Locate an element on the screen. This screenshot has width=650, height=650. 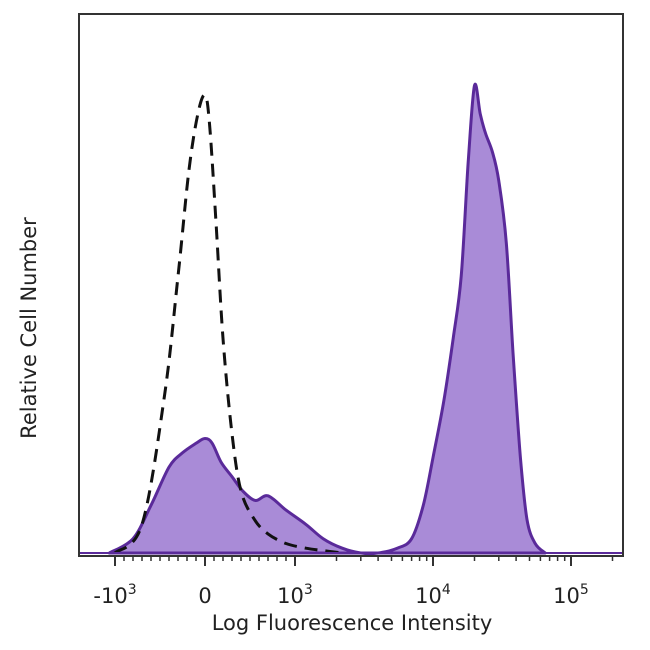
y-axis-title: Relative Cell Number is located at coordinates (29, 328).